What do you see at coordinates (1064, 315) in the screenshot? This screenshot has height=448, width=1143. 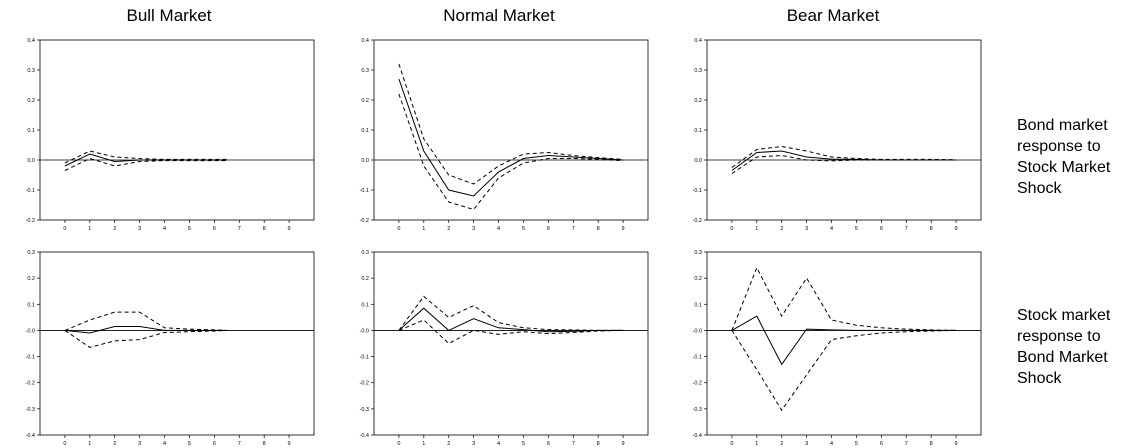 I see `row-label-line: Stock market` at bounding box center [1064, 315].